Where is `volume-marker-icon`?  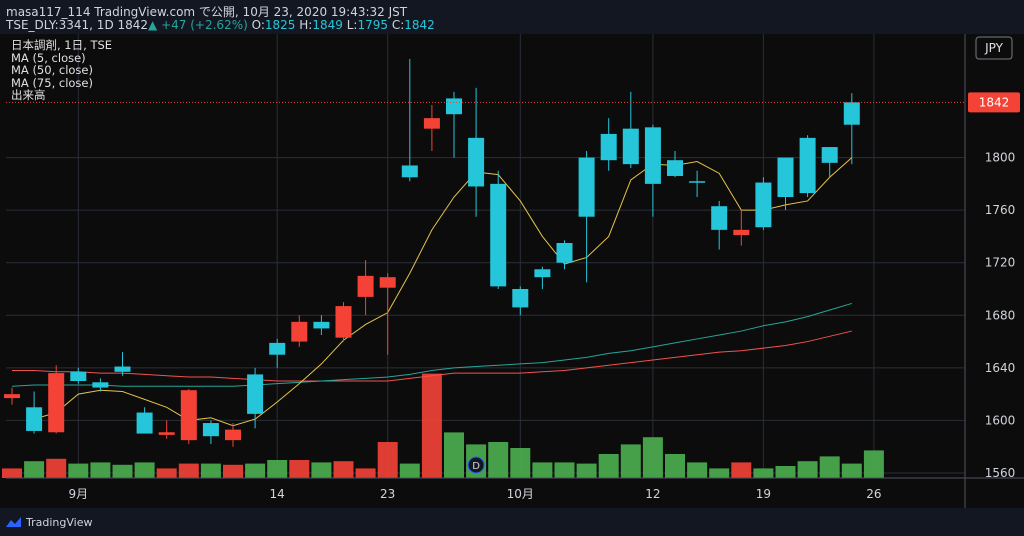 volume-marker-icon is located at coordinates (476, 465).